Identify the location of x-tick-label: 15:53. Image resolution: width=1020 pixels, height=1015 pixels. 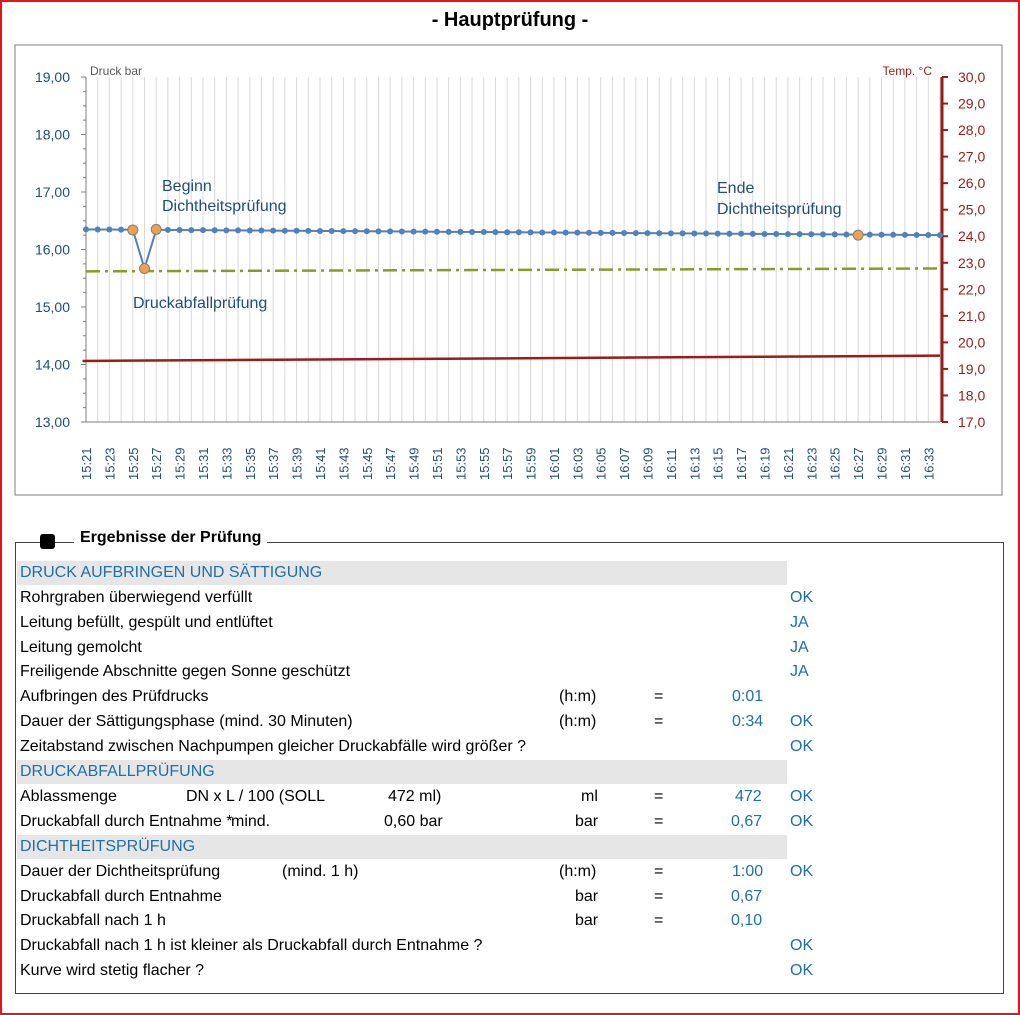
(460, 463).